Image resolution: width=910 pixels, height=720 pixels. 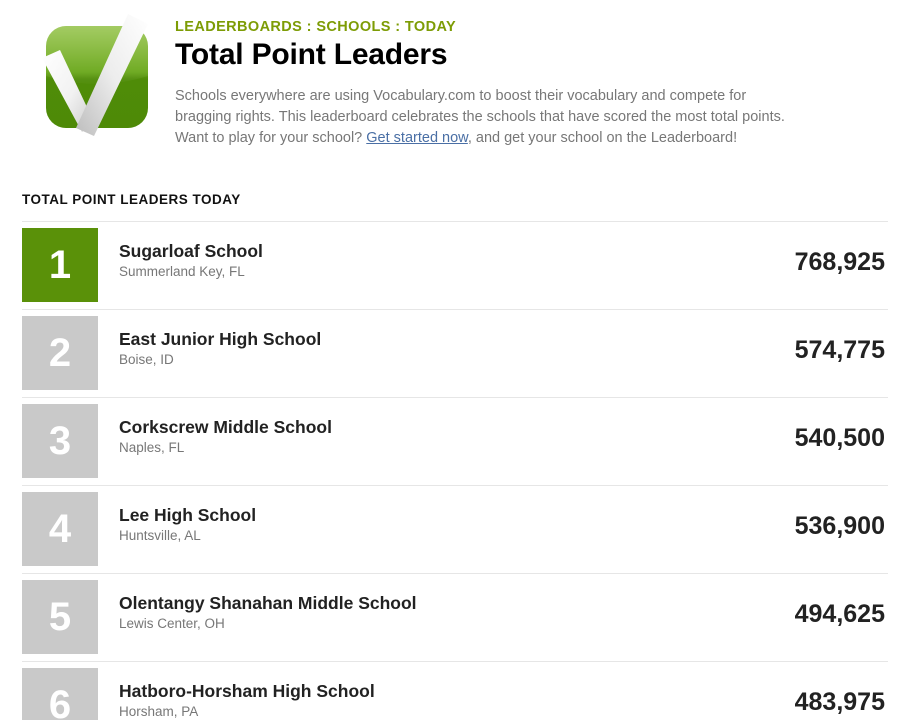 I want to click on row-info: East Junior High School Boise, ID, so click(x=446, y=339).